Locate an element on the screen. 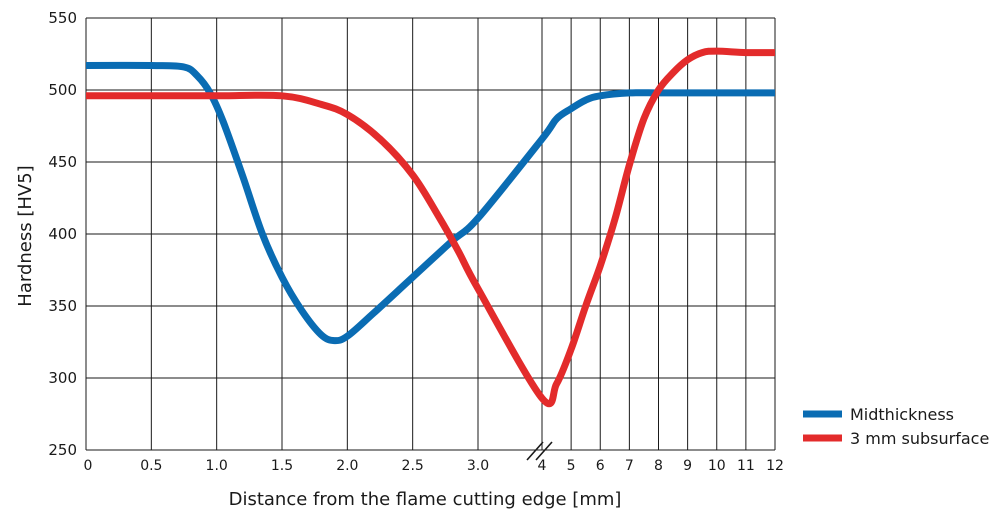  y-tick-label: 250 is located at coordinates (62, 450).